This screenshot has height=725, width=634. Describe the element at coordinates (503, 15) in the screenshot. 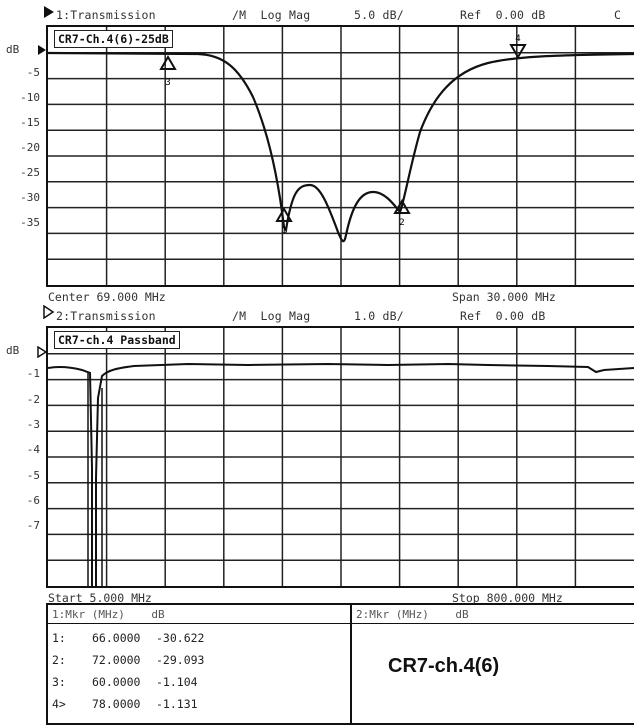

I see `ch1-header-ref: Ref 0.00 dB` at that location.